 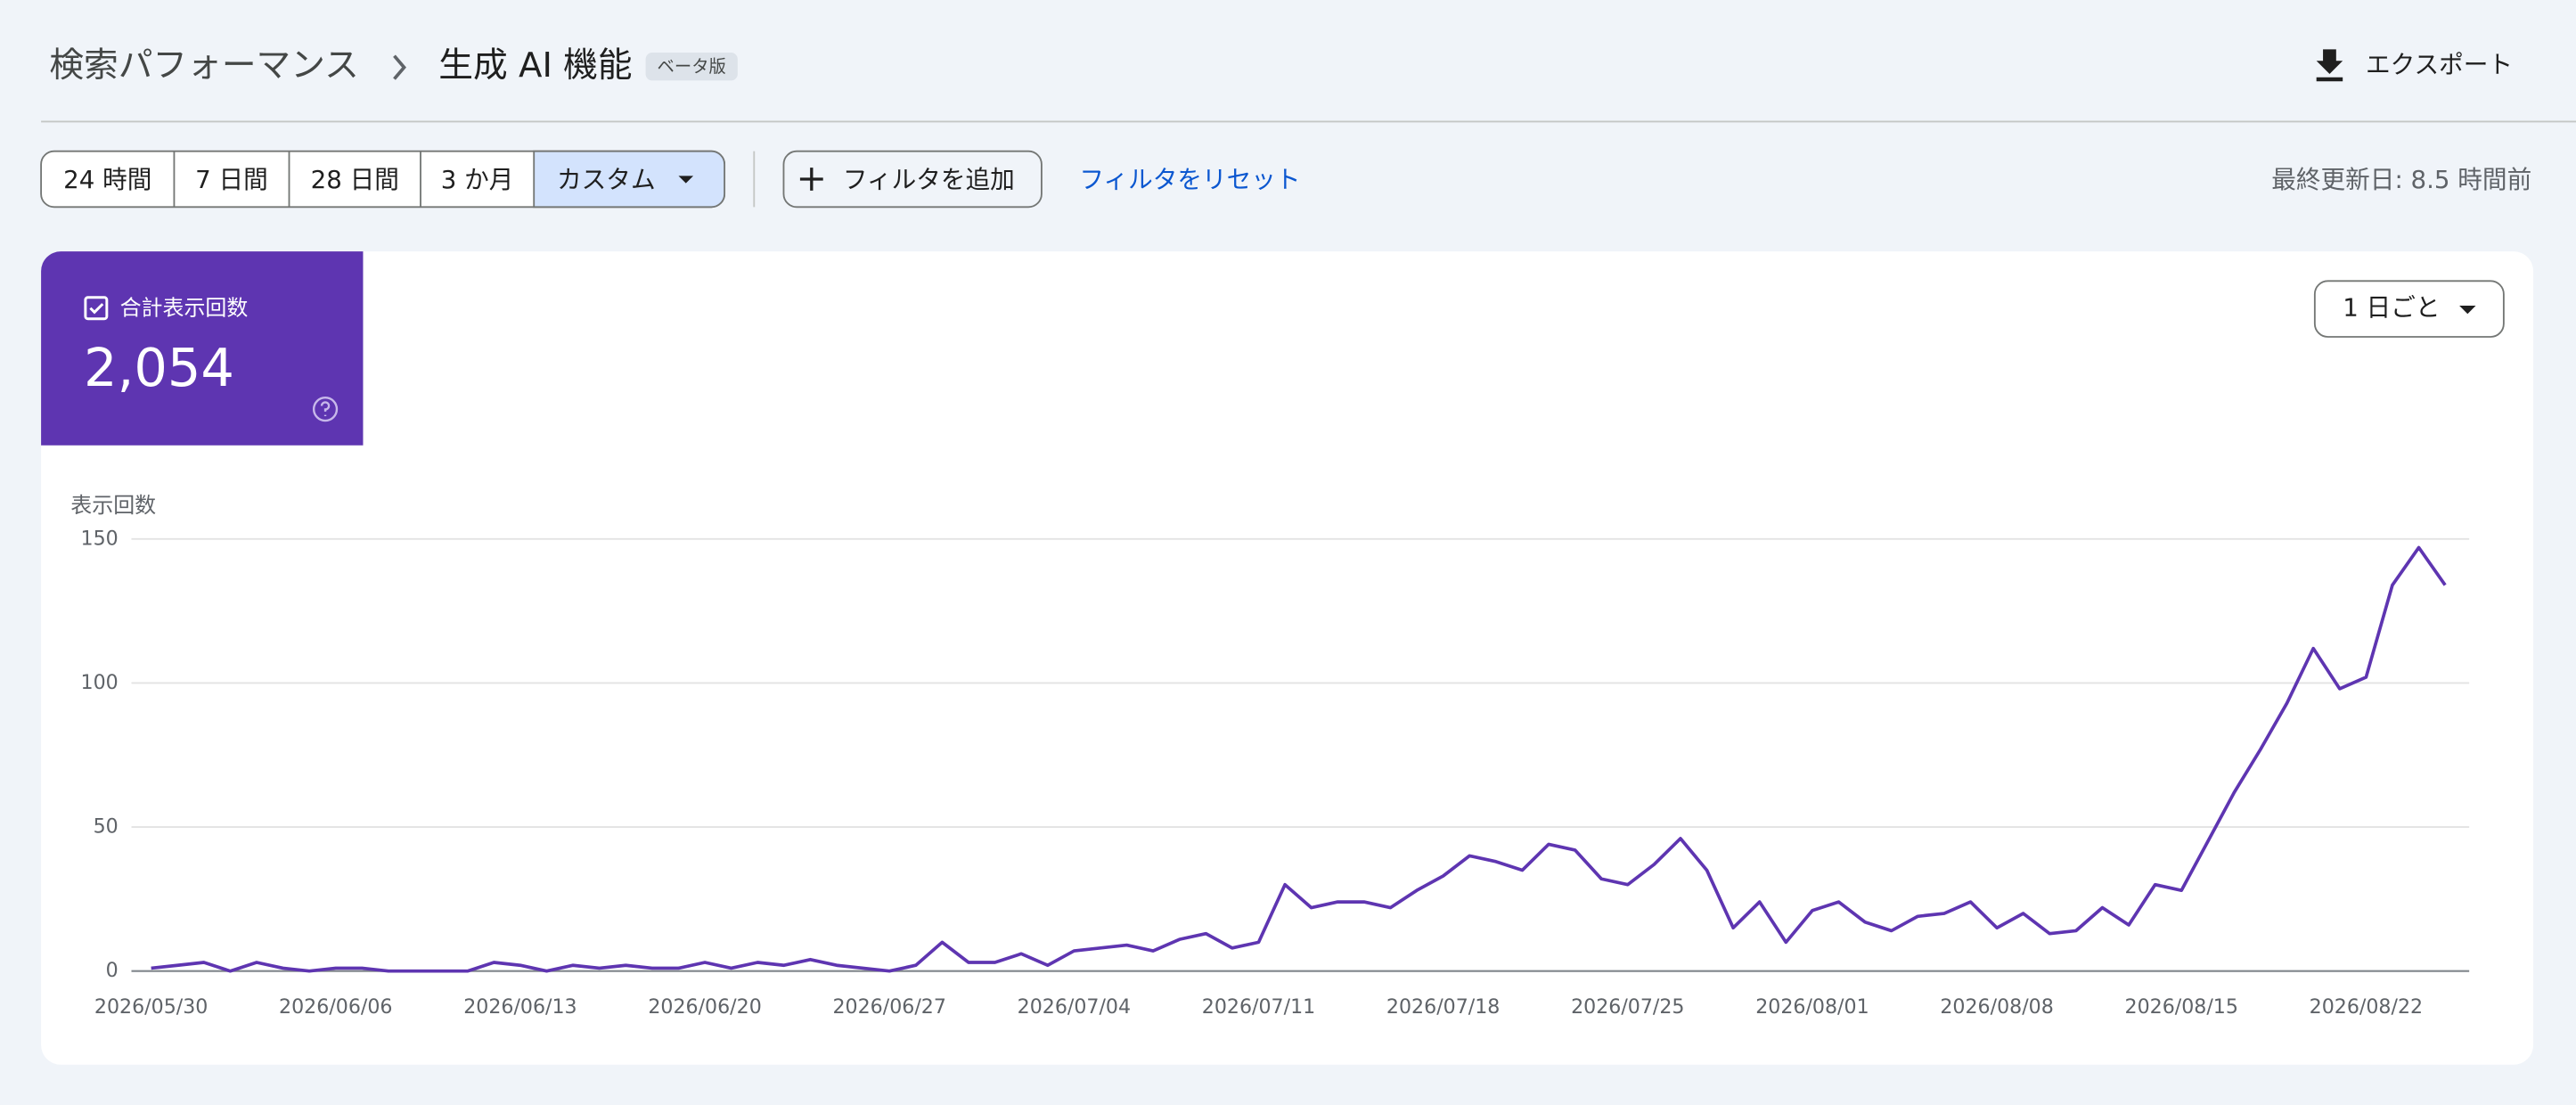 What do you see at coordinates (1627, 1007) in the screenshot?
I see `x-tick-label: 2026/07/25` at bounding box center [1627, 1007].